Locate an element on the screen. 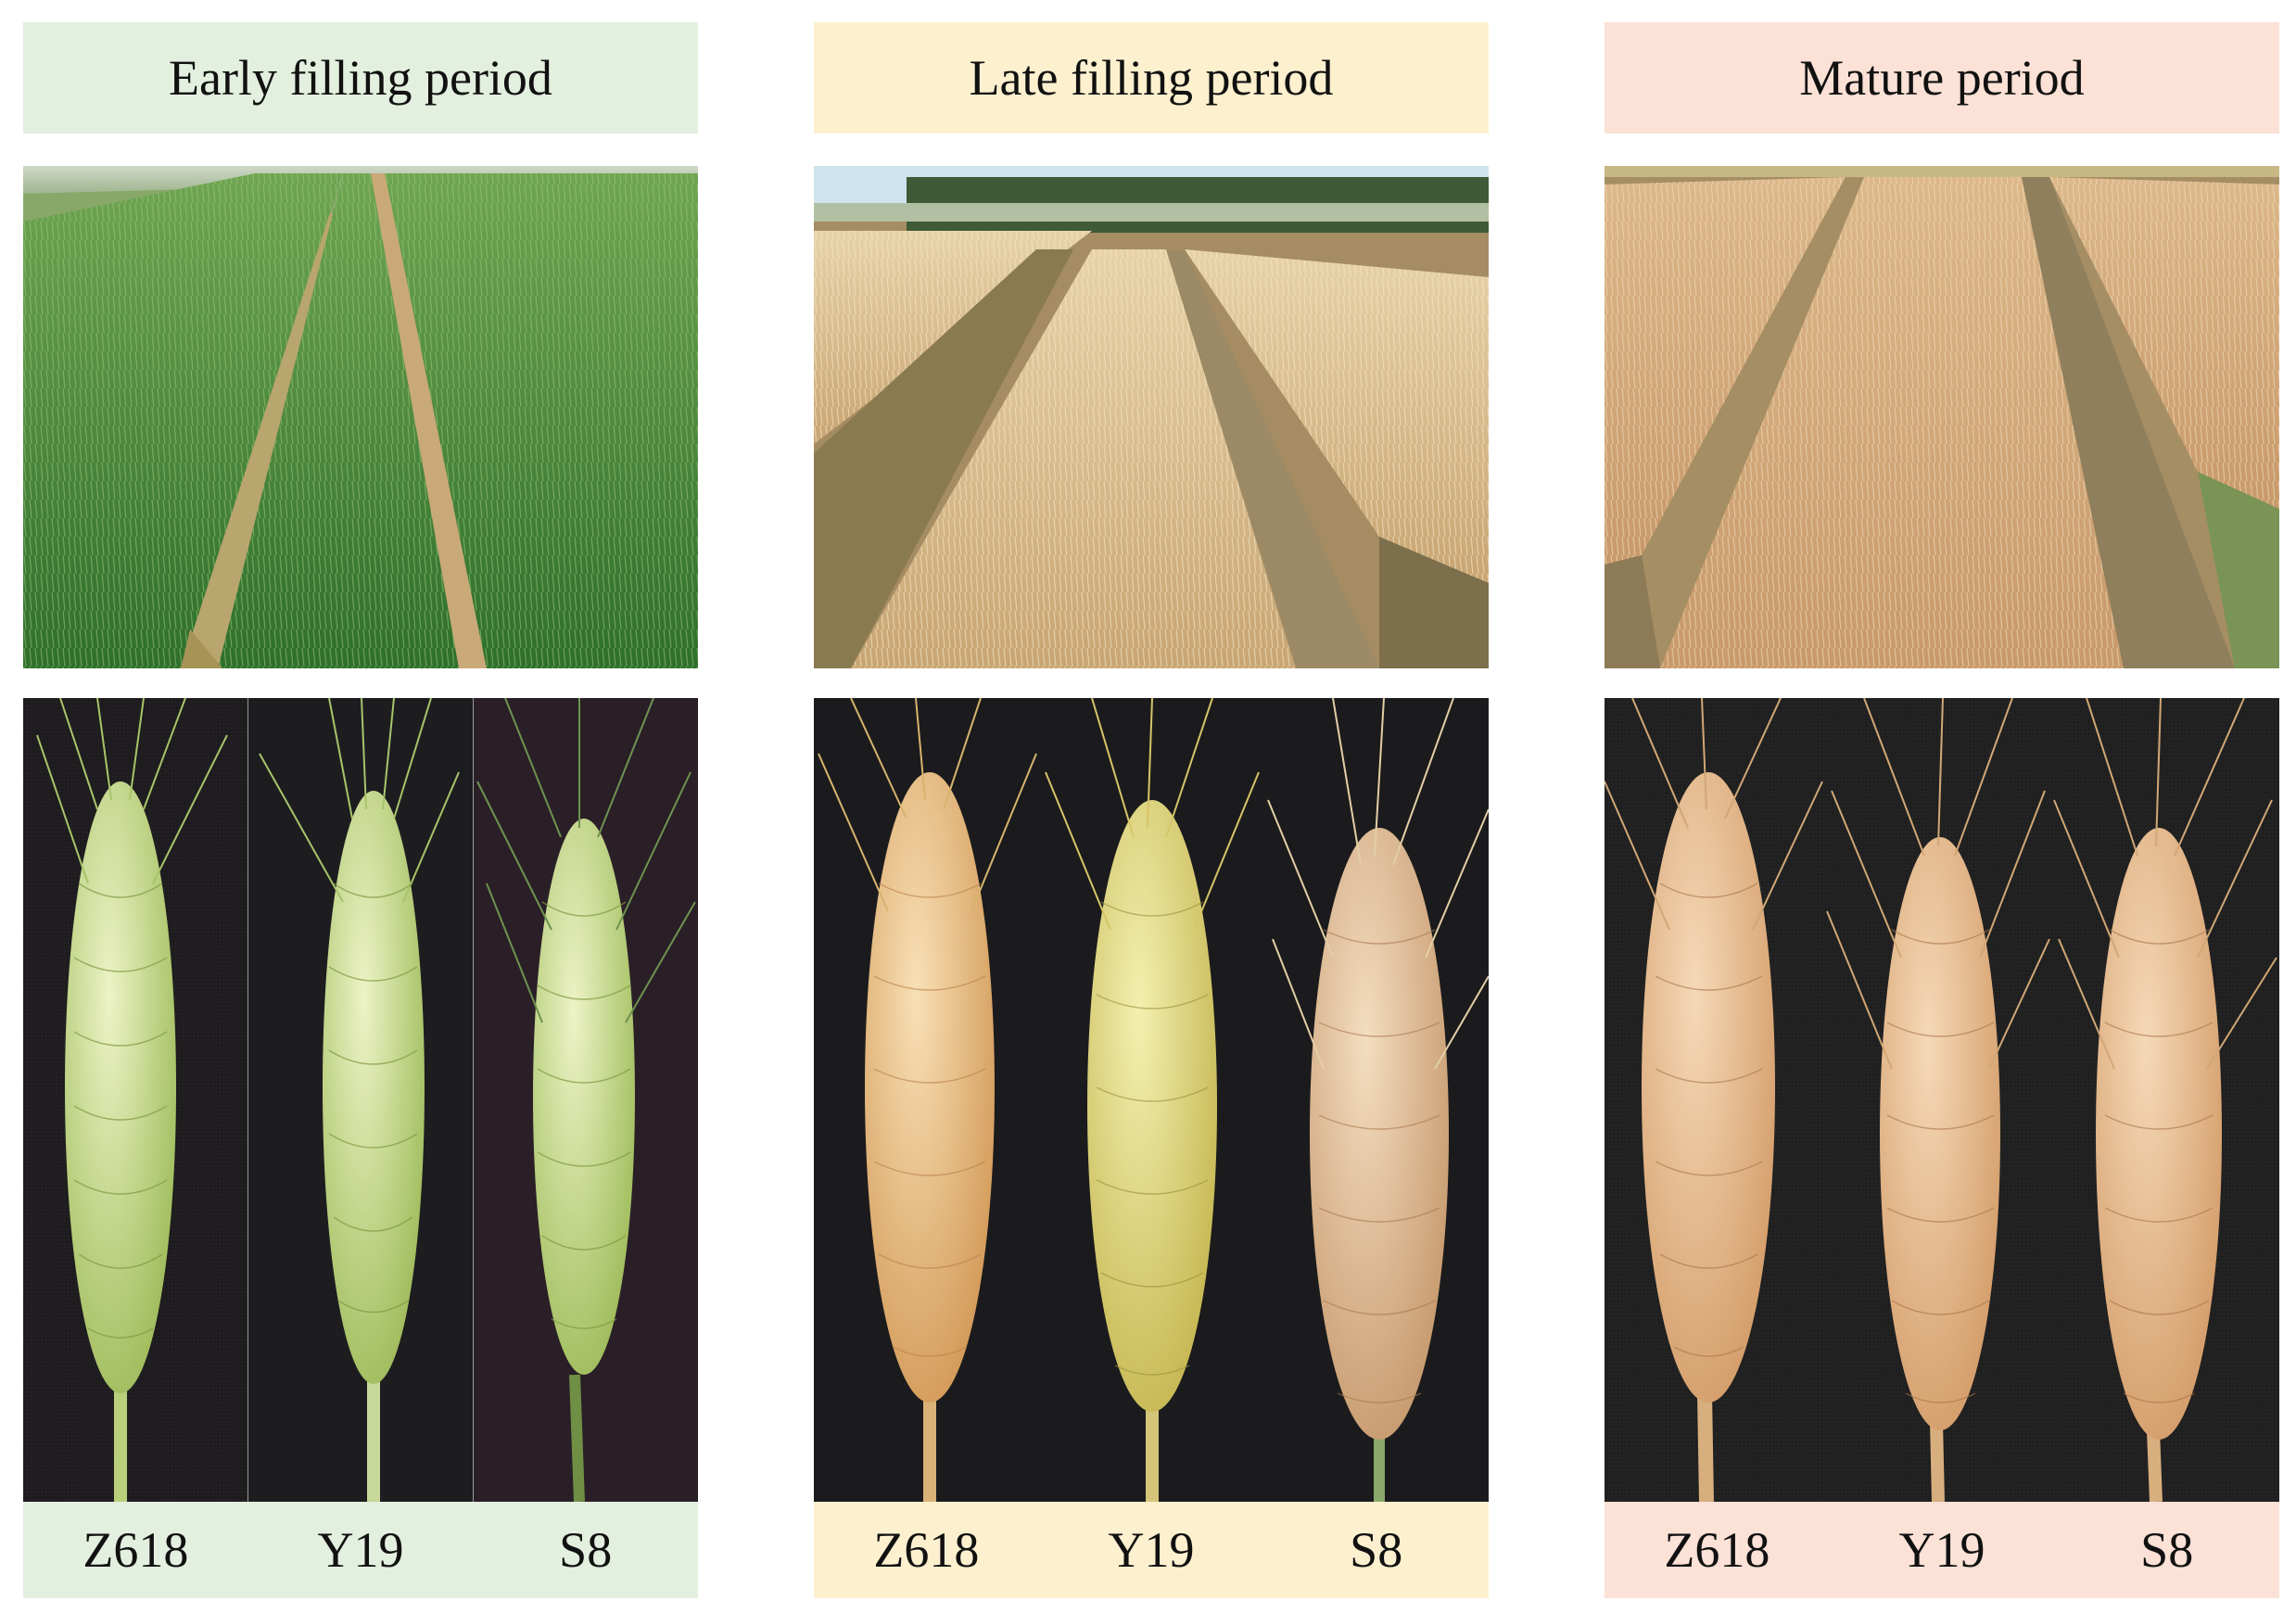  period-title: Late filling period is located at coordinates (1151, 78).